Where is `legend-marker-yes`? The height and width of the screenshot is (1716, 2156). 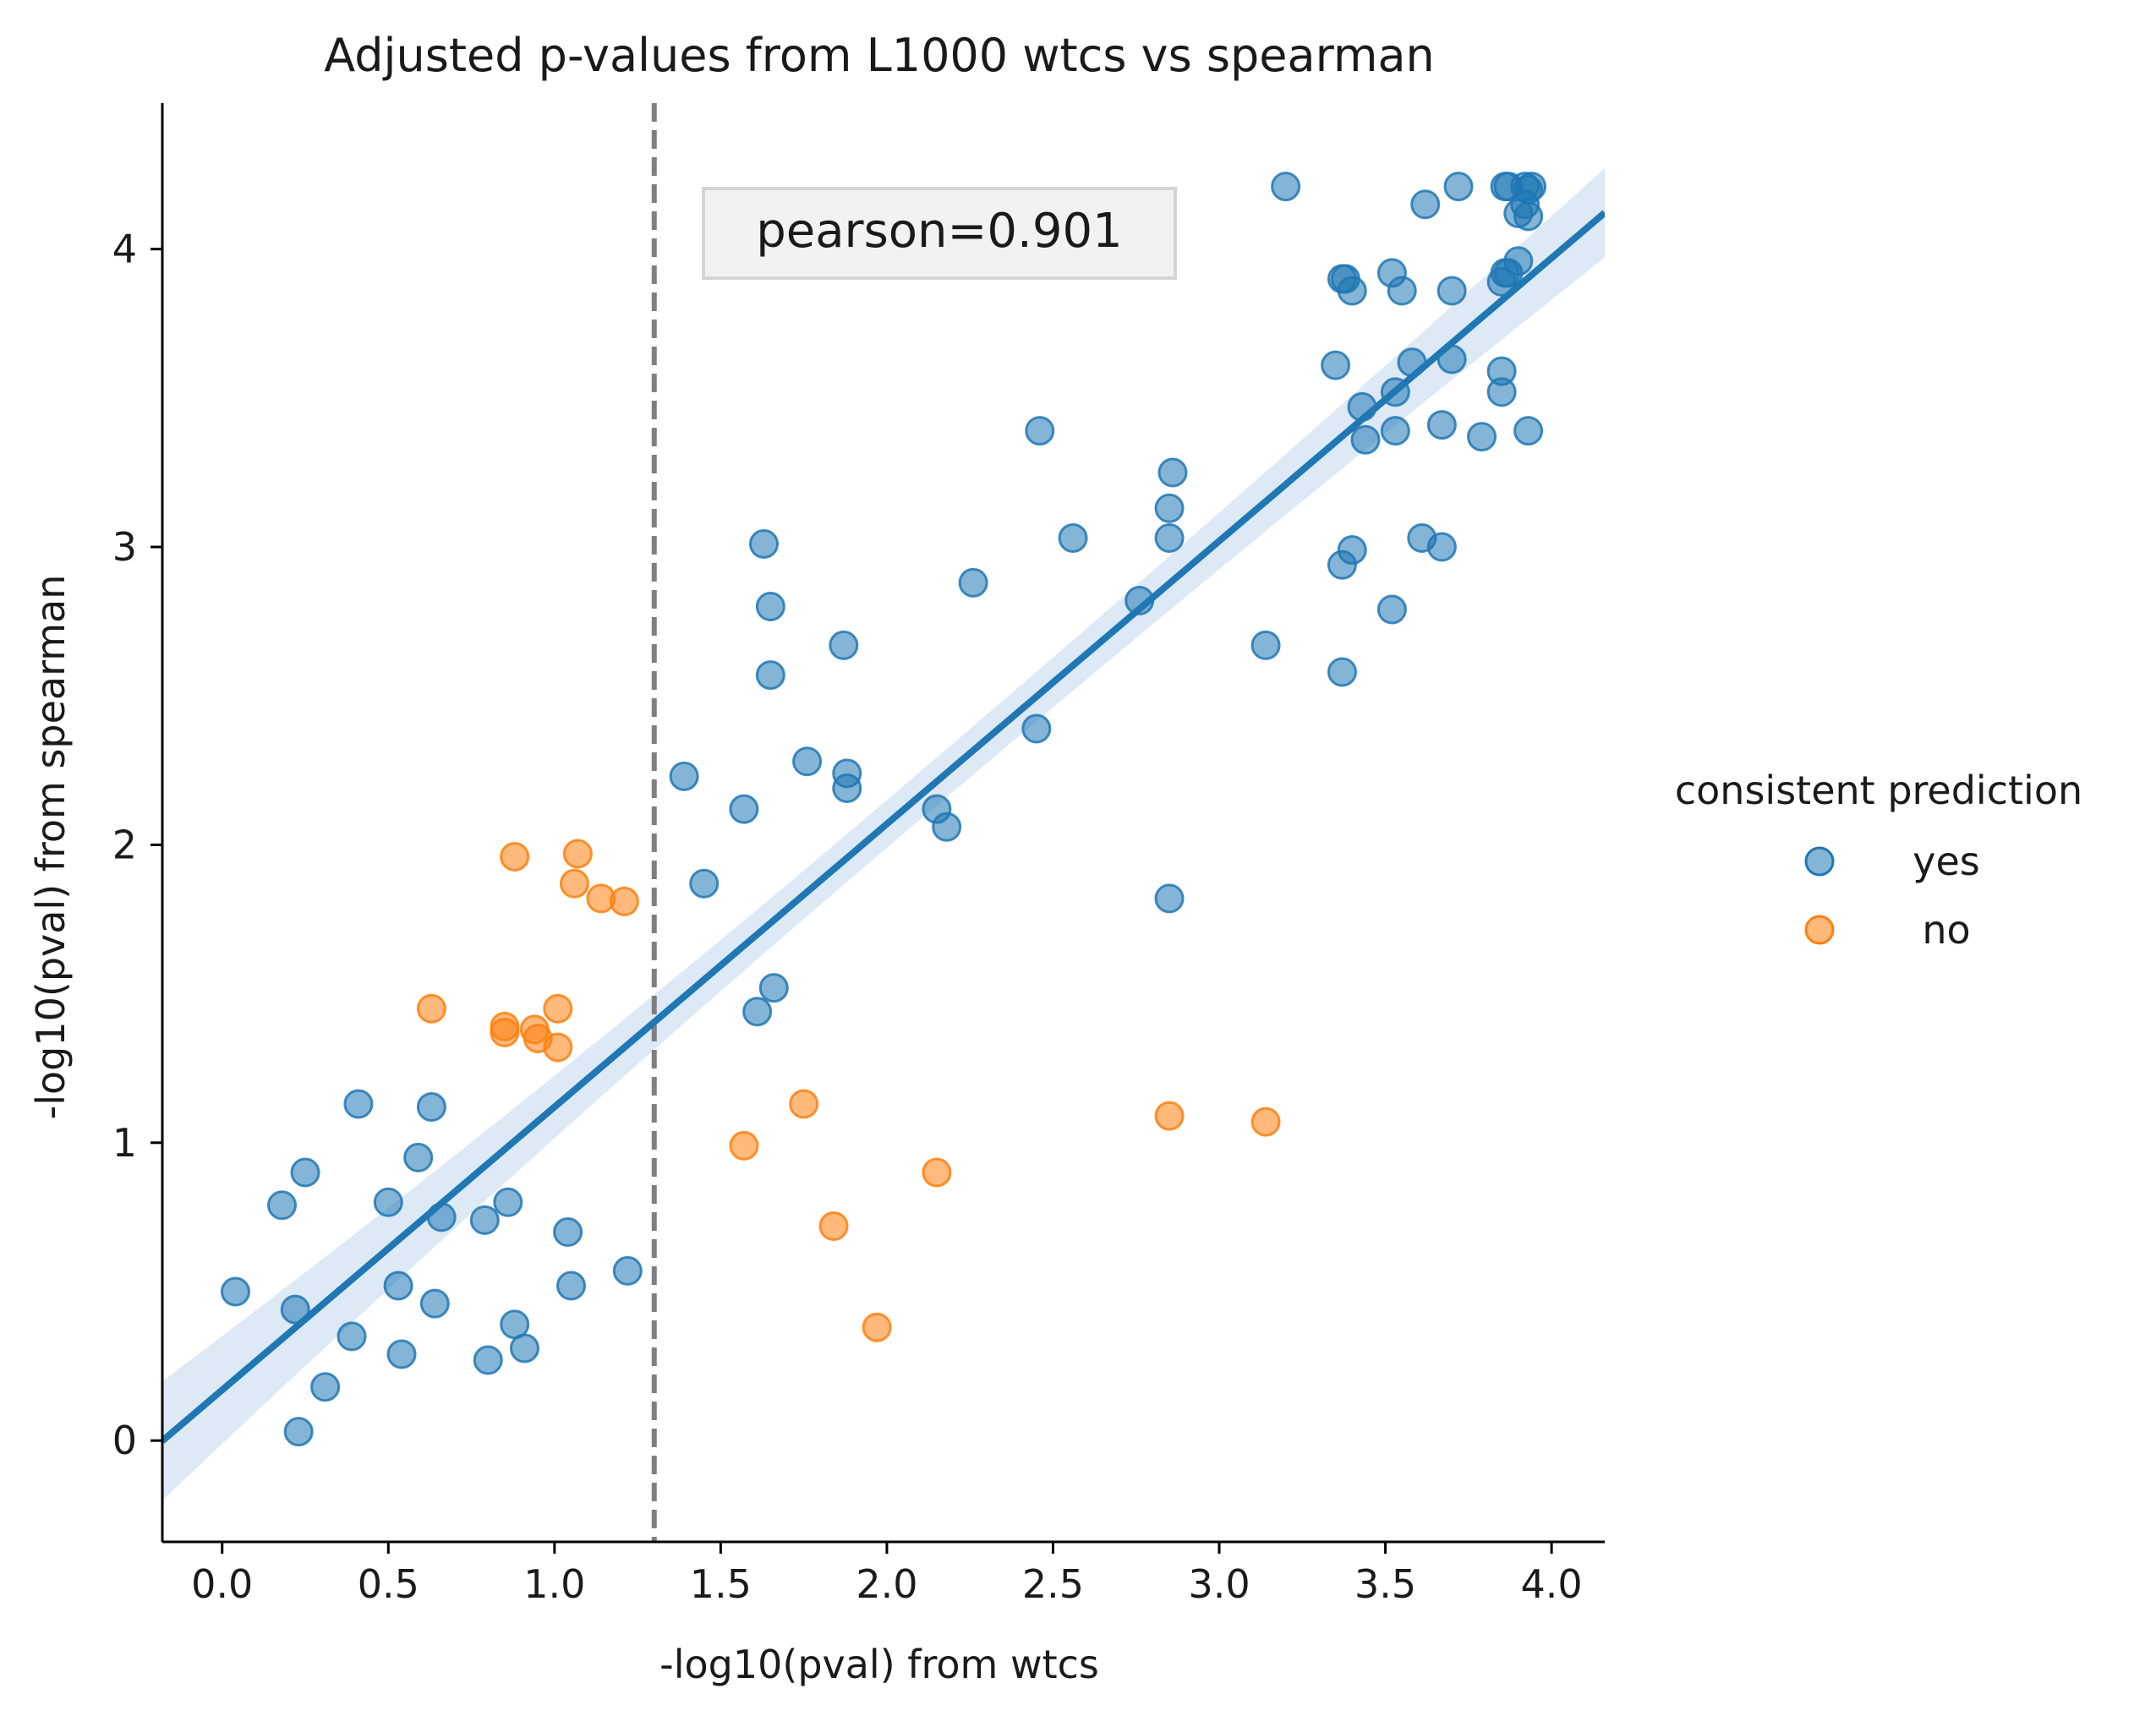
legend-marker-yes is located at coordinates (1819, 861).